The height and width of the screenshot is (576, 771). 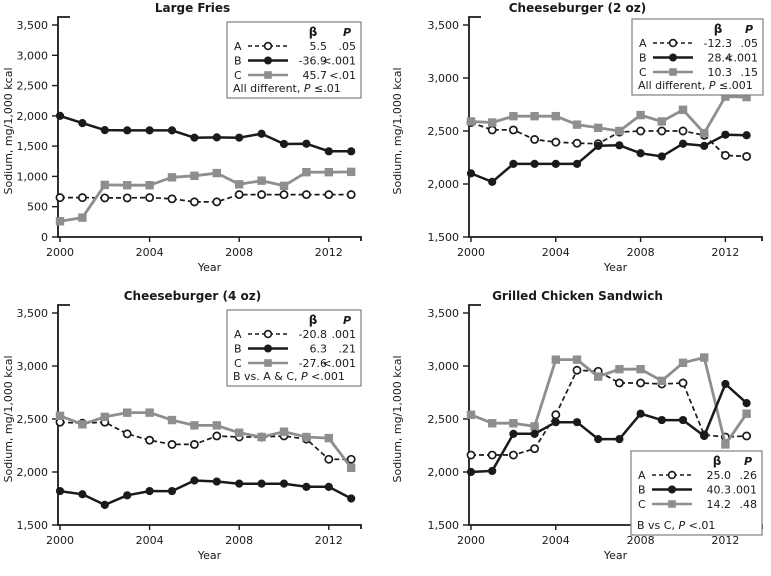 What do you see at coordinates (577, 8) in the screenshot?
I see `chart-title-cheeseburger-2oz: Cheeseburger (2 oz)` at bounding box center [577, 8].